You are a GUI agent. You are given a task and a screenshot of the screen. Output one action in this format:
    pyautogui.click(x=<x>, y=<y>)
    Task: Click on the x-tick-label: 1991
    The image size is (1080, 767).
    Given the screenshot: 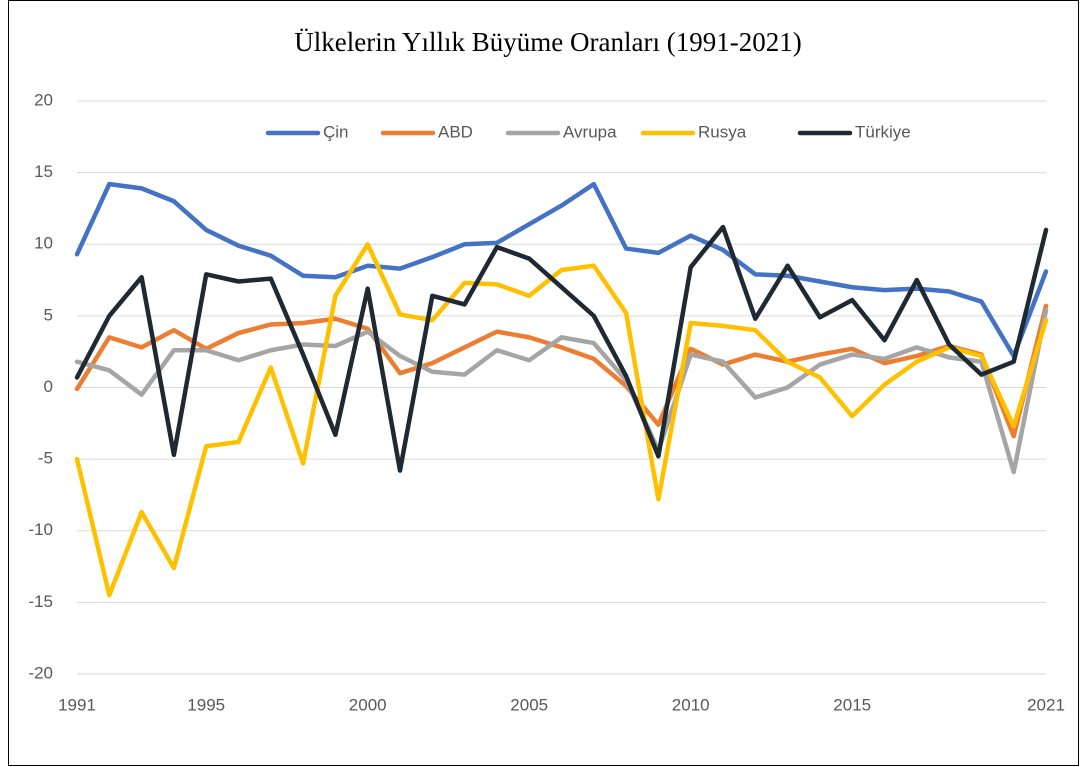 What is the action you would take?
    pyautogui.click(x=77, y=704)
    